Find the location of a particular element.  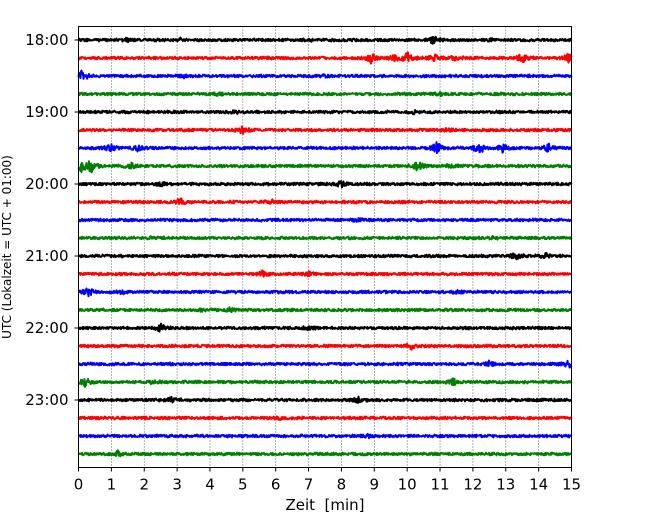

x-tick-label: 9 is located at coordinates (375, 485).